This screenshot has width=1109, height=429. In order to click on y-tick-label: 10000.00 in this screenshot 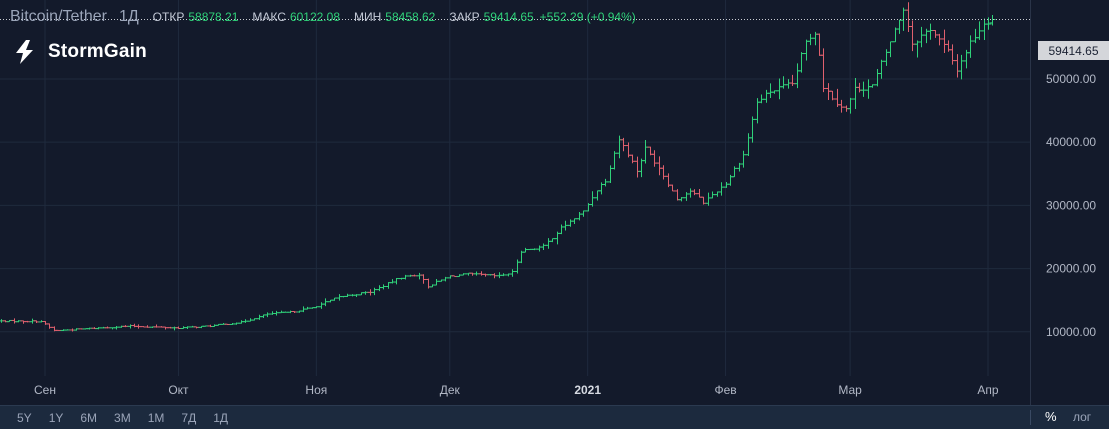, I will do `click(1071, 332)`.